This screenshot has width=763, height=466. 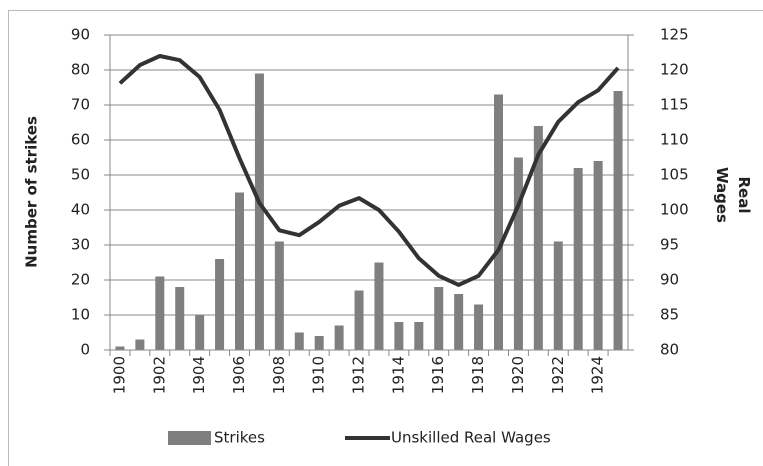 What do you see at coordinates (598, 375) in the screenshot?
I see `x-tick-label: 1924` at bounding box center [598, 375].